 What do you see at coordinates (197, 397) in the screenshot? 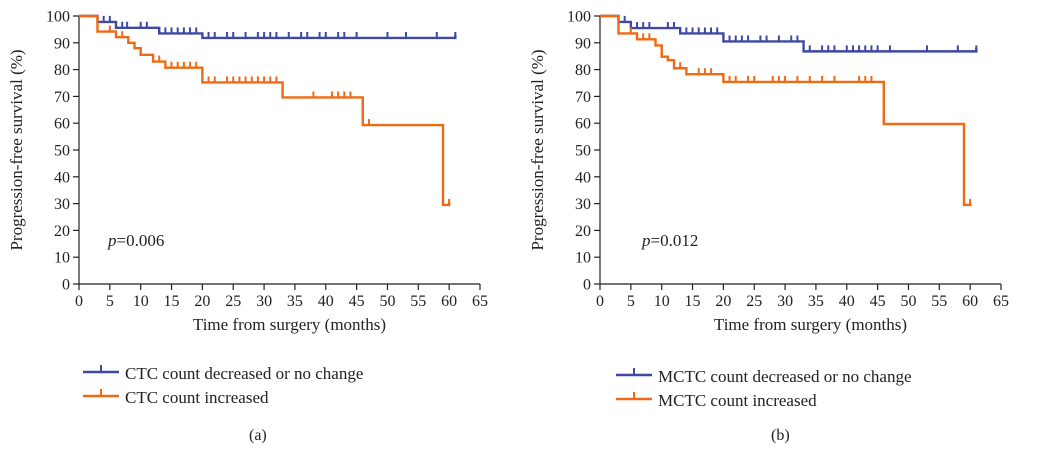
I see `legend-label: CTC count increased` at bounding box center [197, 397].